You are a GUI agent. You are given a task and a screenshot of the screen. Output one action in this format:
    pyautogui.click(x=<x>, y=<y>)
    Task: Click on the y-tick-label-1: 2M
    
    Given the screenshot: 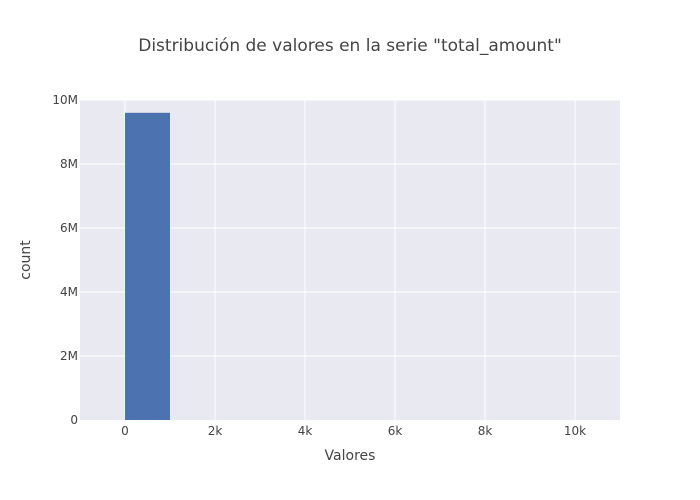 What is the action you would take?
    pyautogui.click(x=69, y=356)
    